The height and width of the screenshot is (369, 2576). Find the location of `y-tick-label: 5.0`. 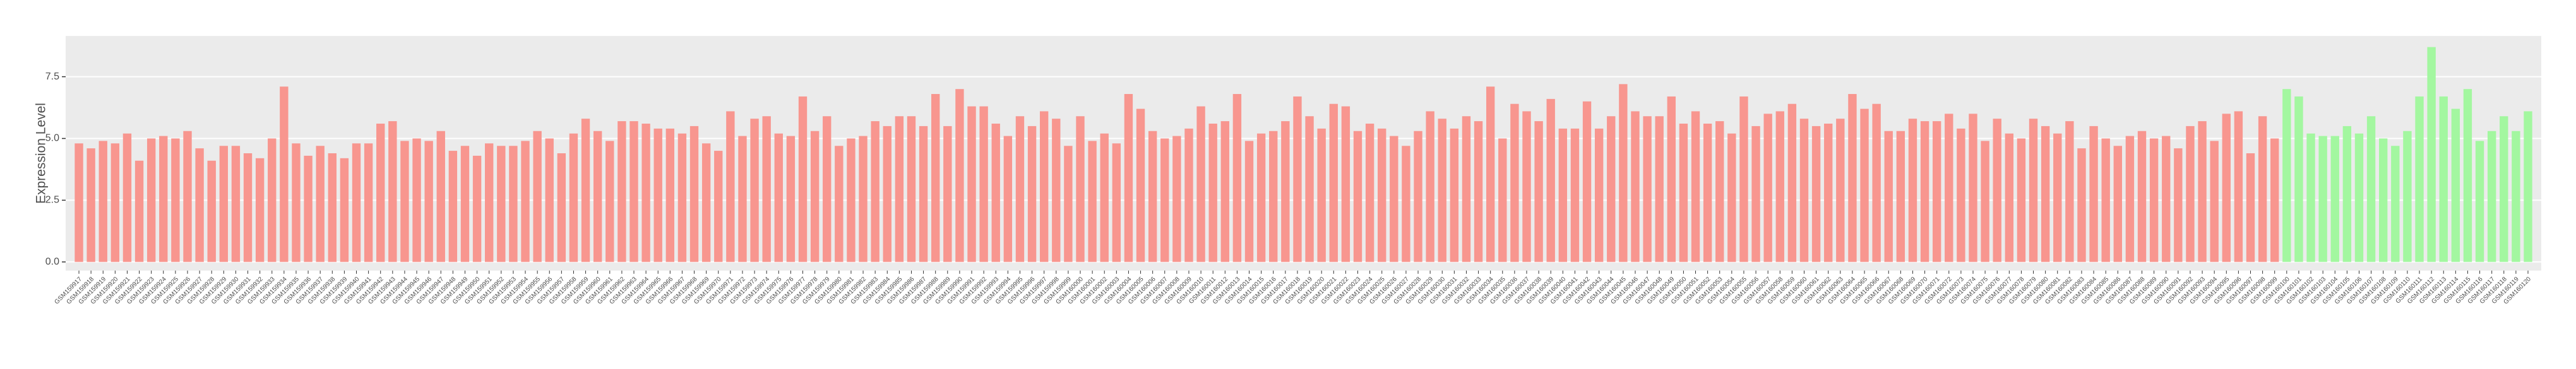

y-tick-label: 5.0 is located at coordinates (52, 138).